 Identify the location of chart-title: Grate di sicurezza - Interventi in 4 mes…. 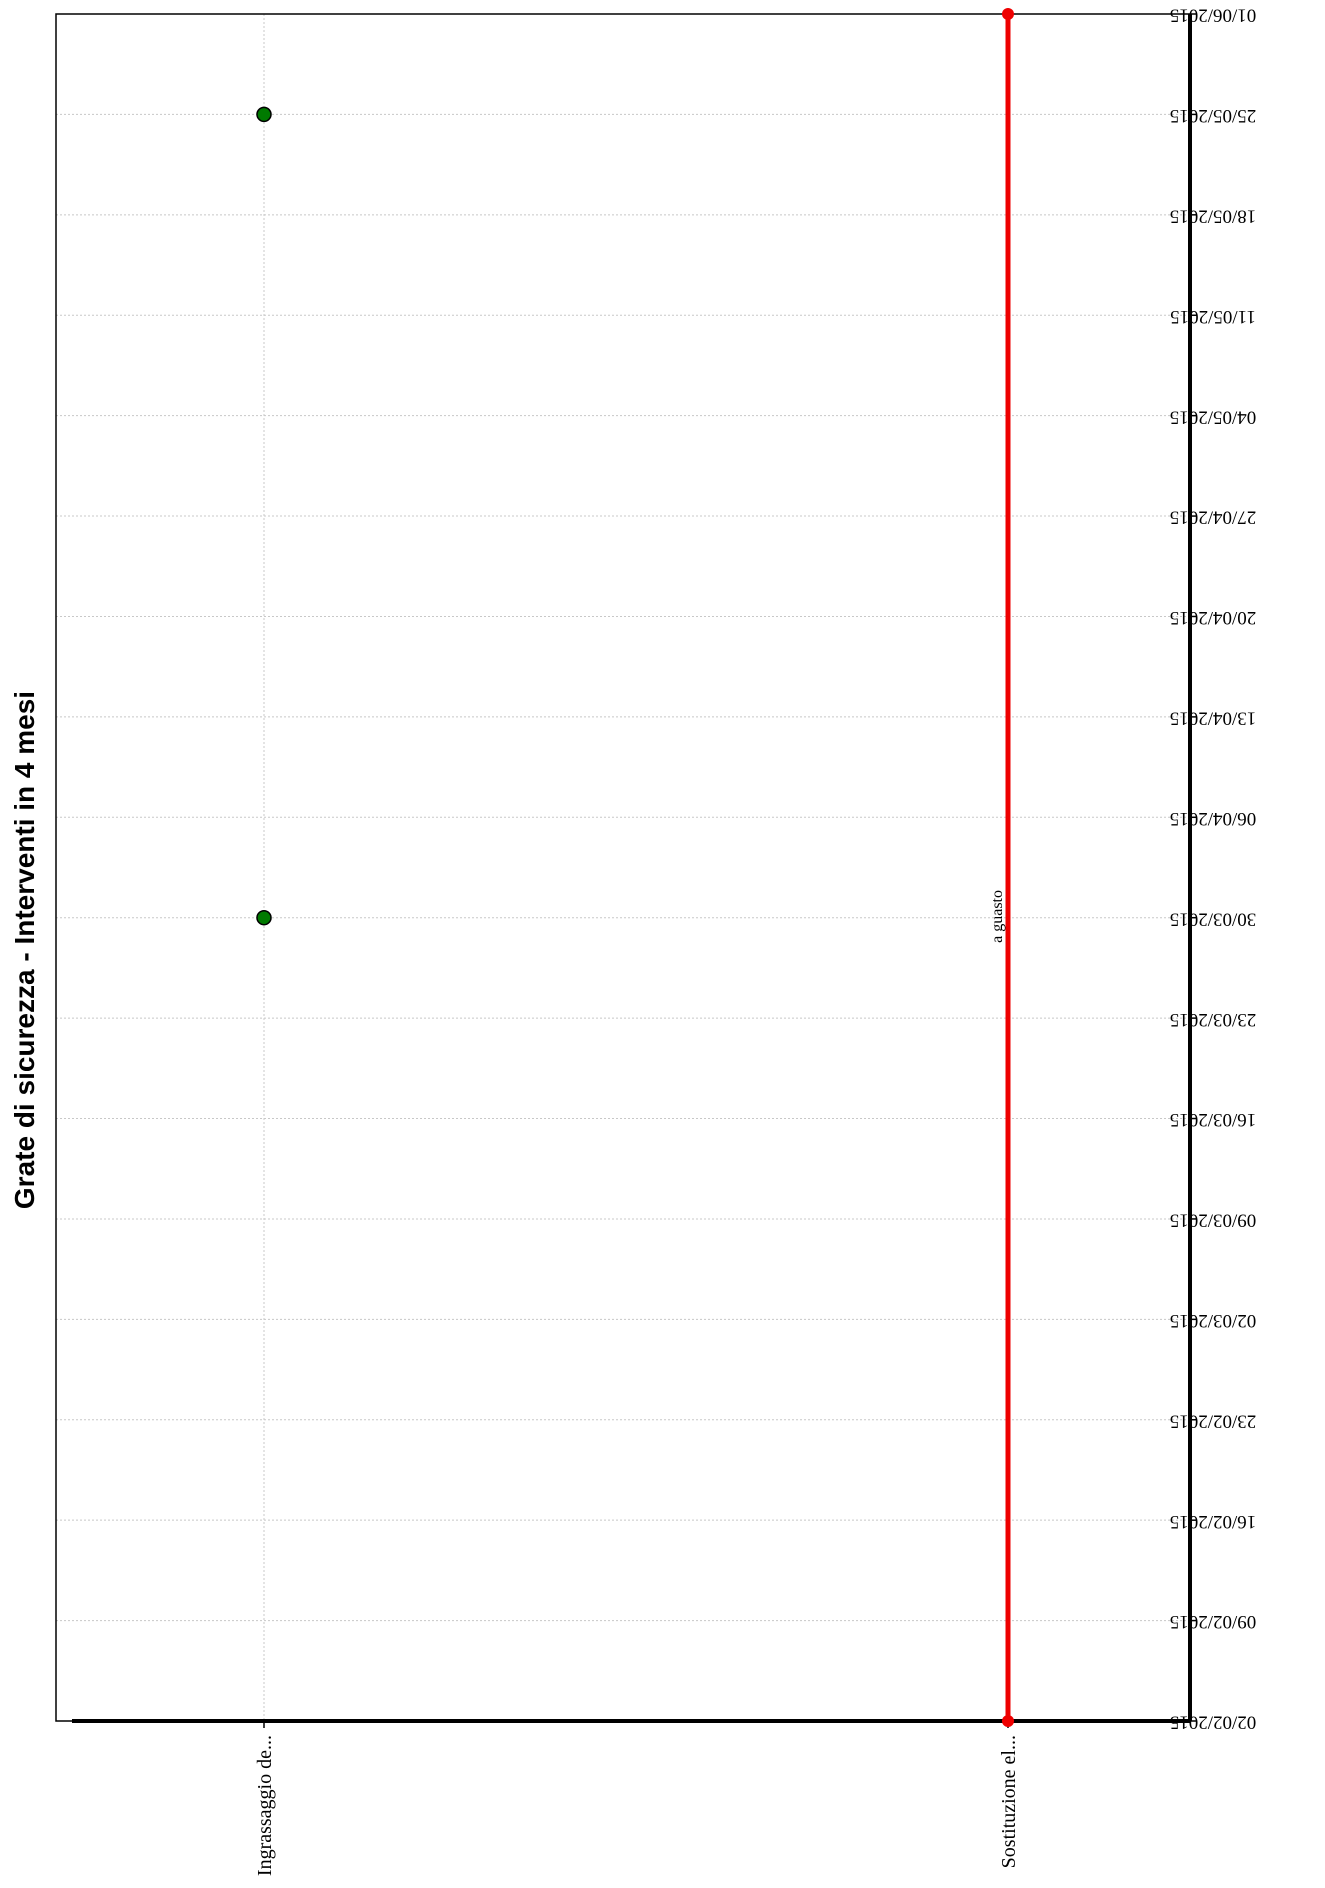
(24, 950).